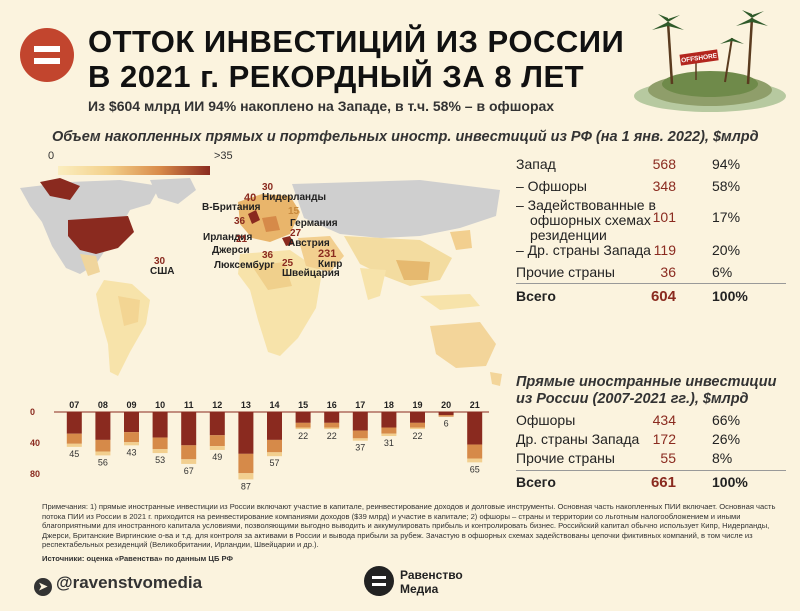 This screenshot has height=611, width=800. Describe the element at coordinates (296, 233) in the screenshot. I see `map-value-austria: 27` at that location.